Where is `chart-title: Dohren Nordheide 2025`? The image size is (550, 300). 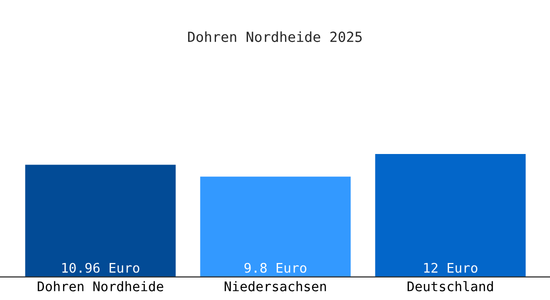 chart-title: Dohren Nordheide 2025 is located at coordinates (275, 36).